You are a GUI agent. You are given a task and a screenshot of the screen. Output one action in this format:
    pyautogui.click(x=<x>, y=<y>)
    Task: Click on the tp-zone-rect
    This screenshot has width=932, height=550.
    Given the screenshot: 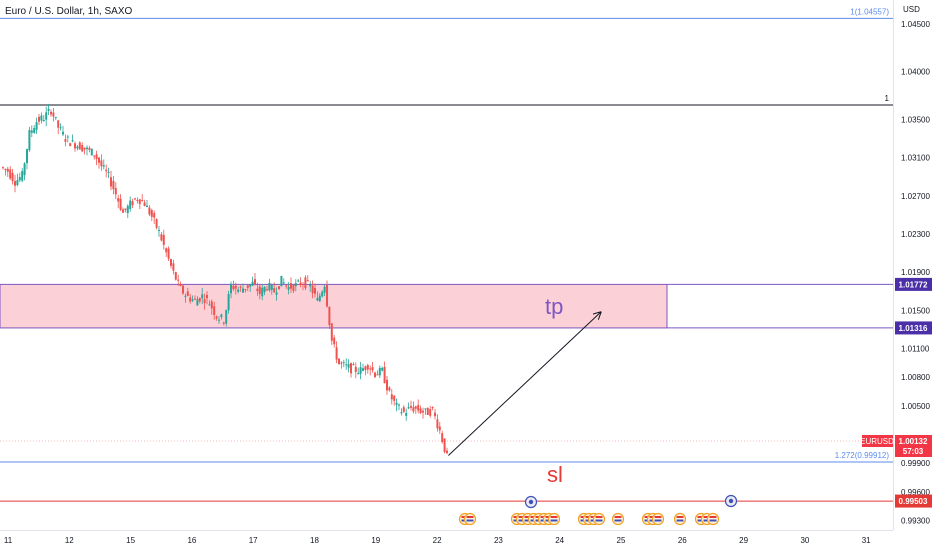 What is the action you would take?
    pyautogui.click(x=334, y=306)
    